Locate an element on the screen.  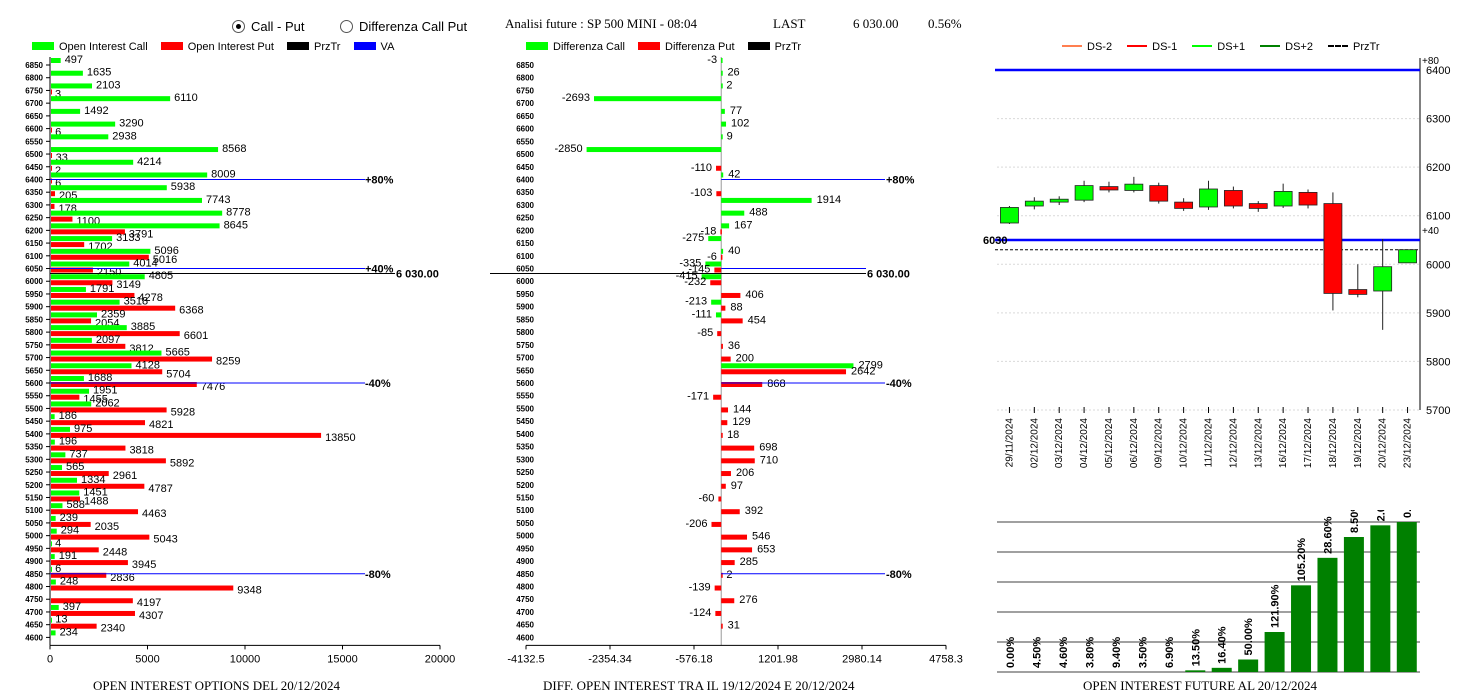
strike-label: 4900 is located at coordinates (34, 561).